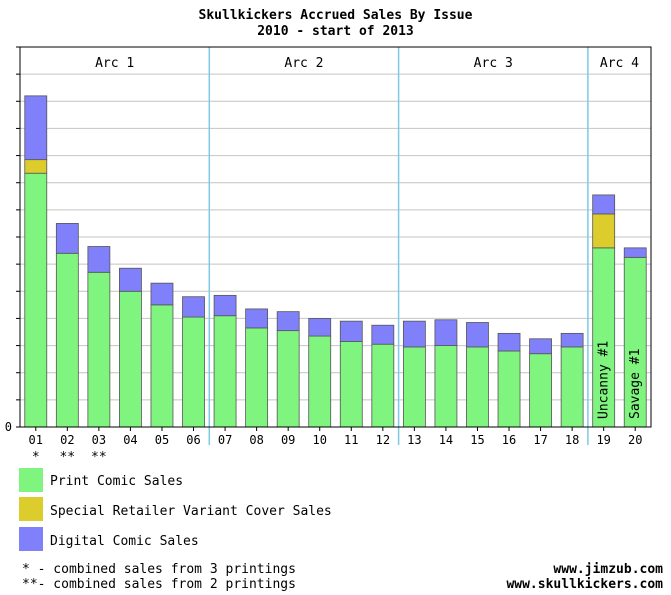 The image size is (671, 595). Describe the element at coordinates (572, 440) in the screenshot. I see `x-tick-label: 18` at that location.